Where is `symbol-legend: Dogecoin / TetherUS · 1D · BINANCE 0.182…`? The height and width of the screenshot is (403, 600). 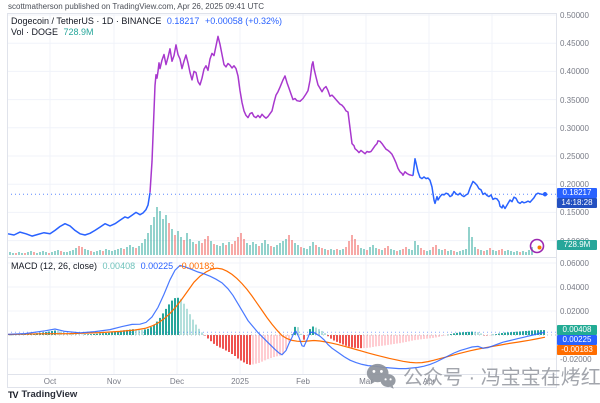
symbol-legend: Dogecoin / TetherUS · 1D · BINANCE 0.182… is located at coordinates (148, 21).